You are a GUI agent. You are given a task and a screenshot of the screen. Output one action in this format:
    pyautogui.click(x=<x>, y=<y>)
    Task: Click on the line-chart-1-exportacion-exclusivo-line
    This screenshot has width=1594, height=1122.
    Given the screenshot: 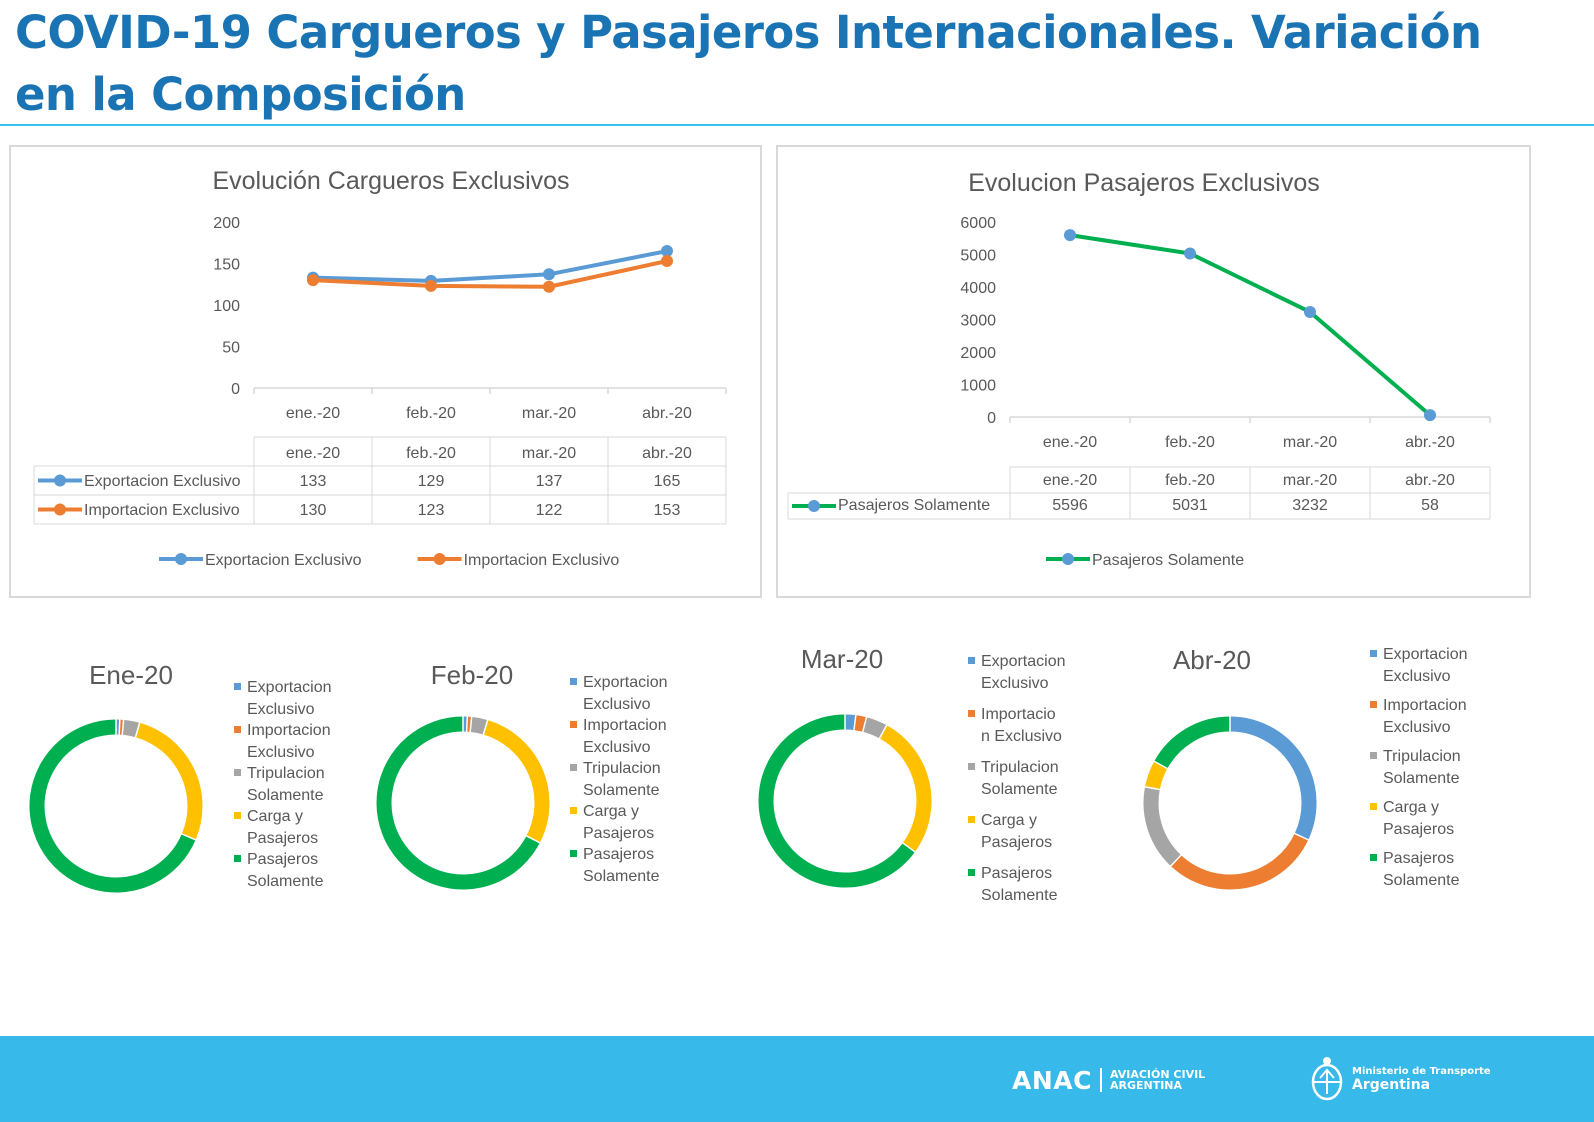 What is the action you would take?
    pyautogui.click(x=490, y=266)
    